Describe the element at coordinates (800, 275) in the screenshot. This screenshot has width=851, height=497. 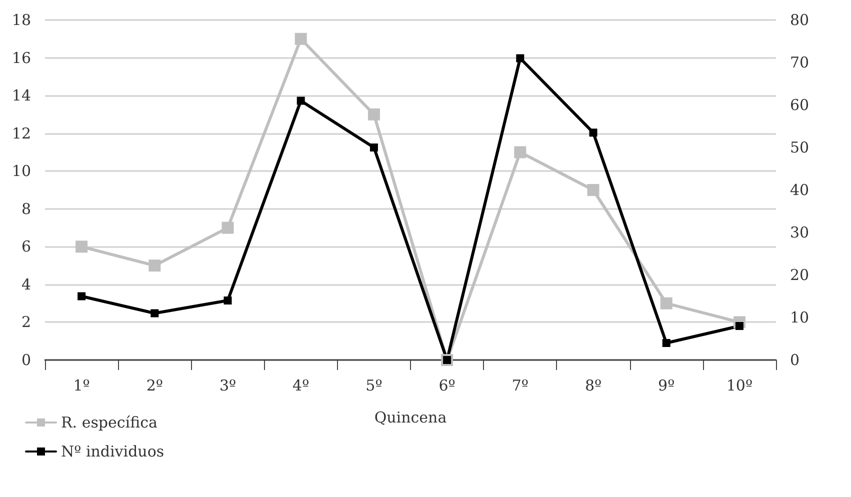
I see `y2-tick-label: 20` at that location.